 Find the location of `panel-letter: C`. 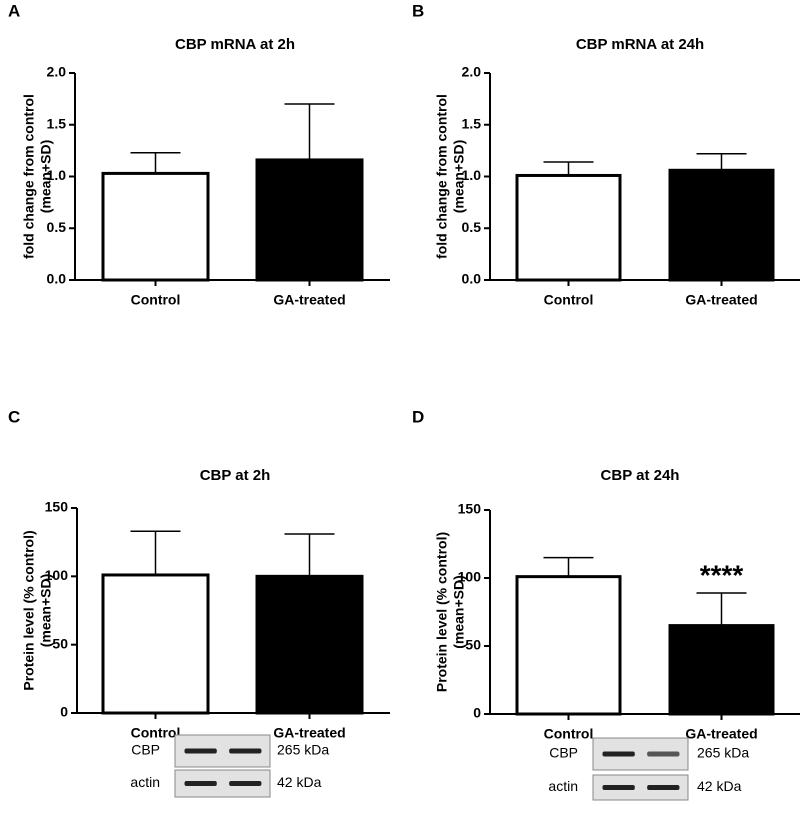

panel-letter: C is located at coordinates (14, 416).